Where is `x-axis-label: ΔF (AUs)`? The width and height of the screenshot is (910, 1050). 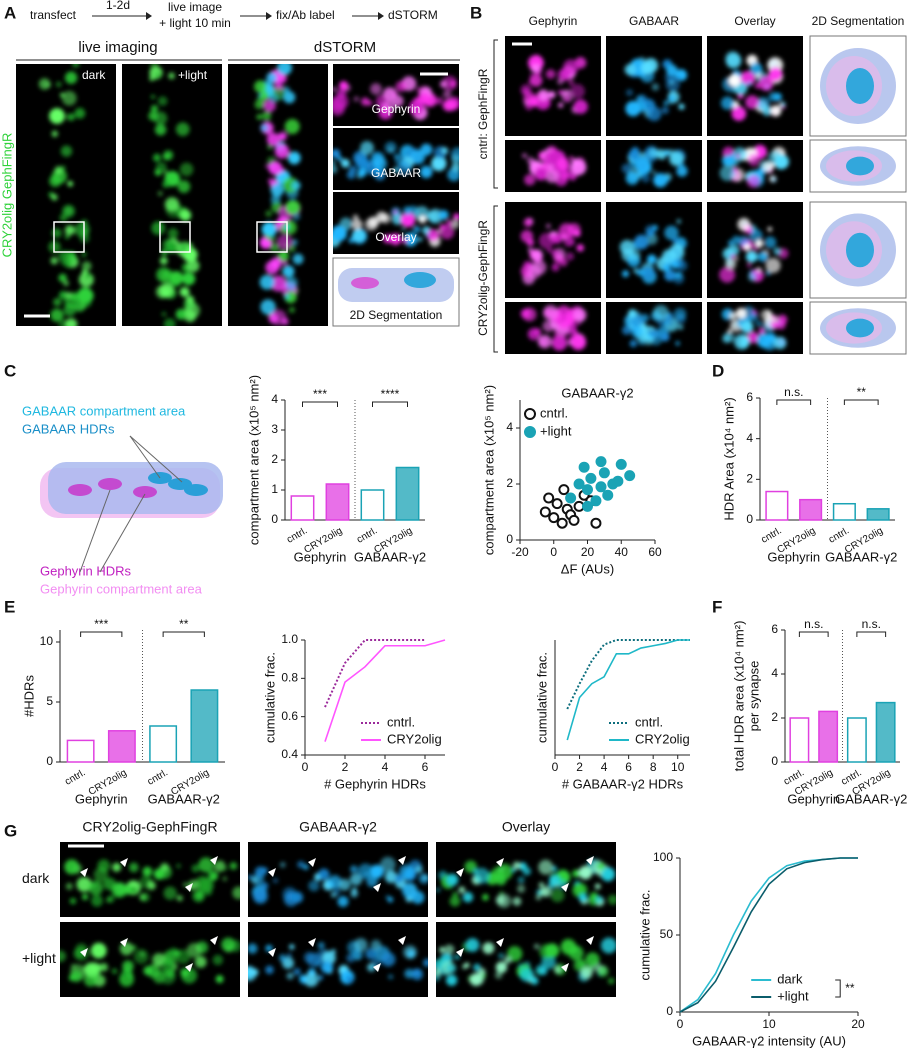
x-axis-label: ΔF (AUs) is located at coordinates (587, 568).